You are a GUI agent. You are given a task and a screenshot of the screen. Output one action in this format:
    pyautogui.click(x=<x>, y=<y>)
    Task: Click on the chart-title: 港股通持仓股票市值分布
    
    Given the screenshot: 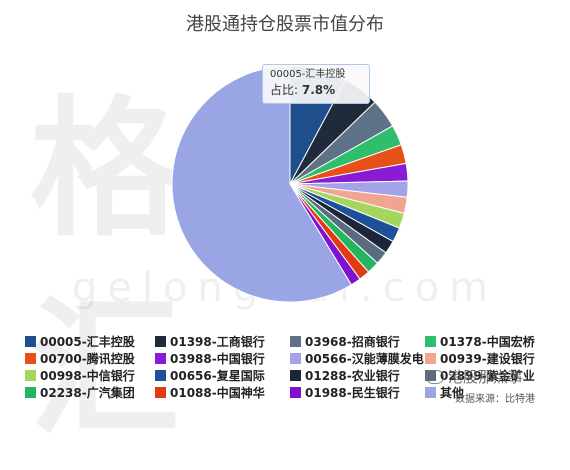 What is the action you would take?
    pyautogui.click(x=285, y=24)
    